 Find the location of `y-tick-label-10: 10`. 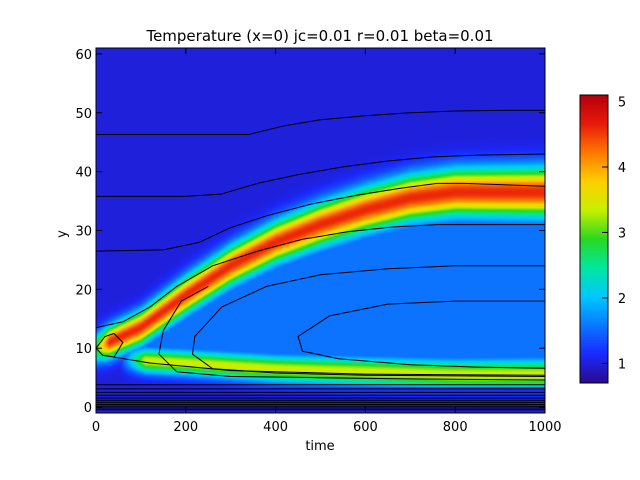

y-tick-label-10: 10 is located at coordinates (83, 349).